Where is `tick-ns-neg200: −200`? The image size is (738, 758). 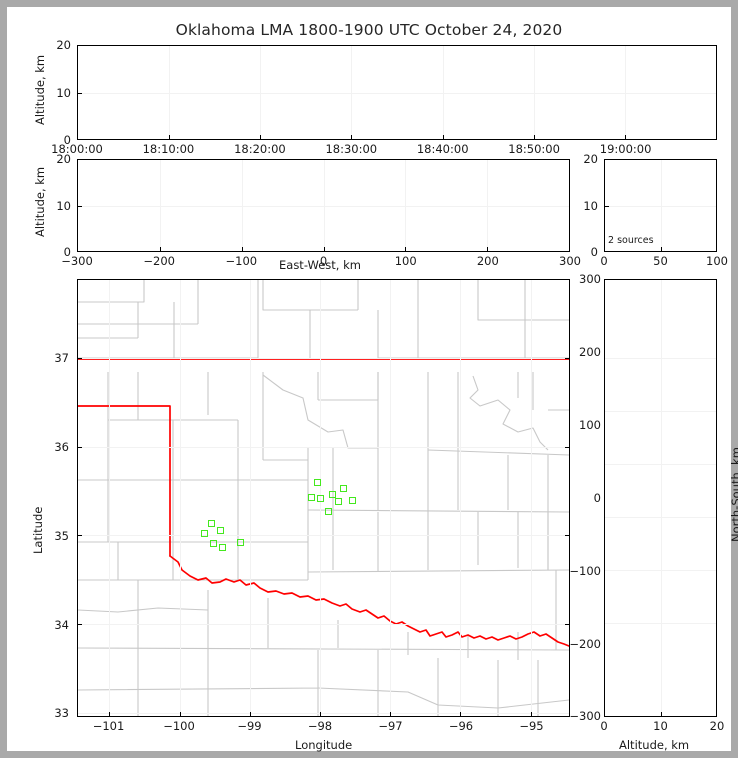 tick-ns-neg200: −200 is located at coordinates (585, 643).